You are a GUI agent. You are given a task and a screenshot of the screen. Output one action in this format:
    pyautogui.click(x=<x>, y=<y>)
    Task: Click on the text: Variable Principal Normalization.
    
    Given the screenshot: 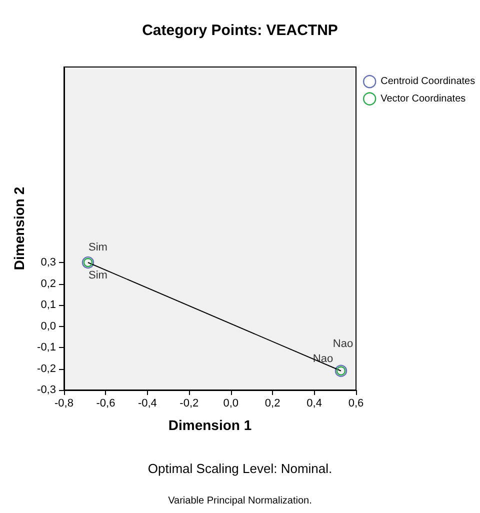 What is the action you would take?
    pyautogui.click(x=240, y=501)
    